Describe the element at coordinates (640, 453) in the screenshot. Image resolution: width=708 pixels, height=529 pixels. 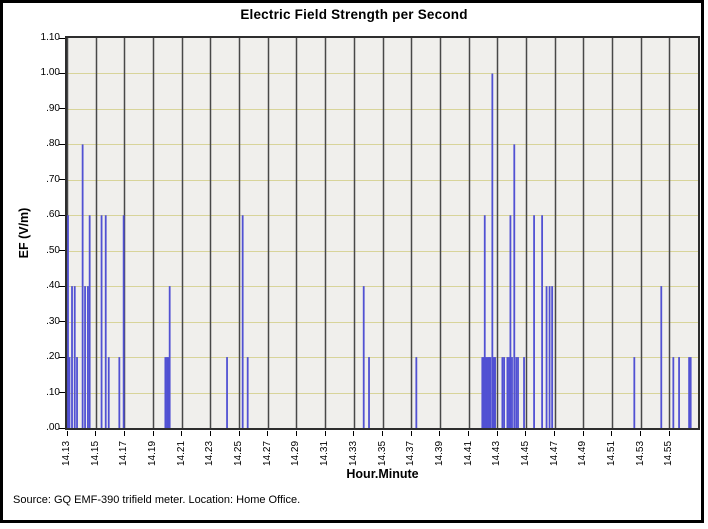
I see `x-axis-tick-label: 14.53` at that location.